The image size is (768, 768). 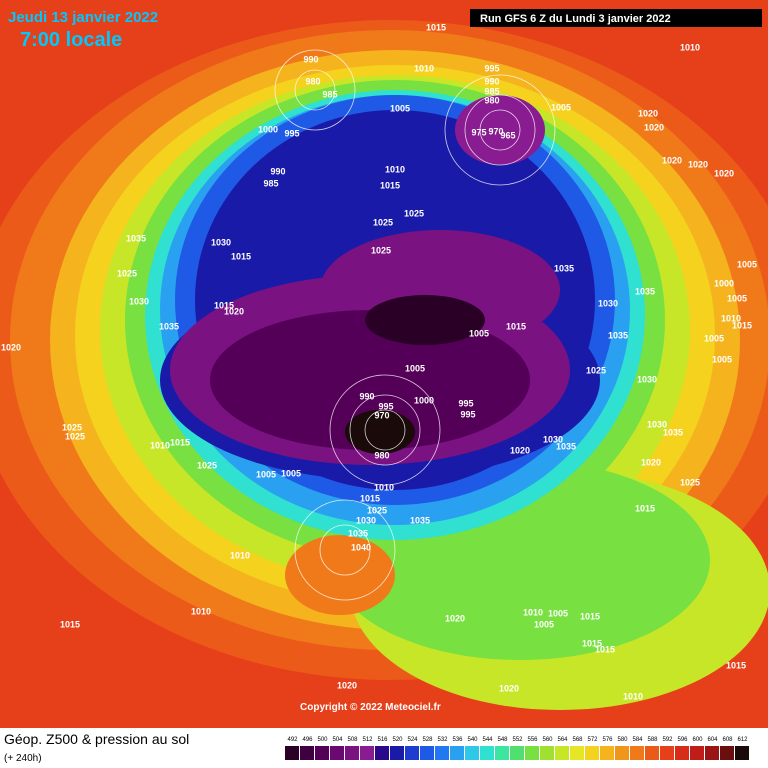 What do you see at coordinates (424, 400) in the screenshot?
I see `isobar-label: 1000` at bounding box center [424, 400].